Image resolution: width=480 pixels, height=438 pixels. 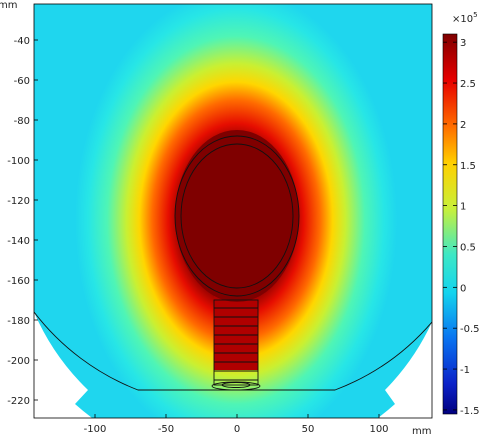 I want to click on colorbar-multiplier-base: ×10, so click(x=462, y=19).